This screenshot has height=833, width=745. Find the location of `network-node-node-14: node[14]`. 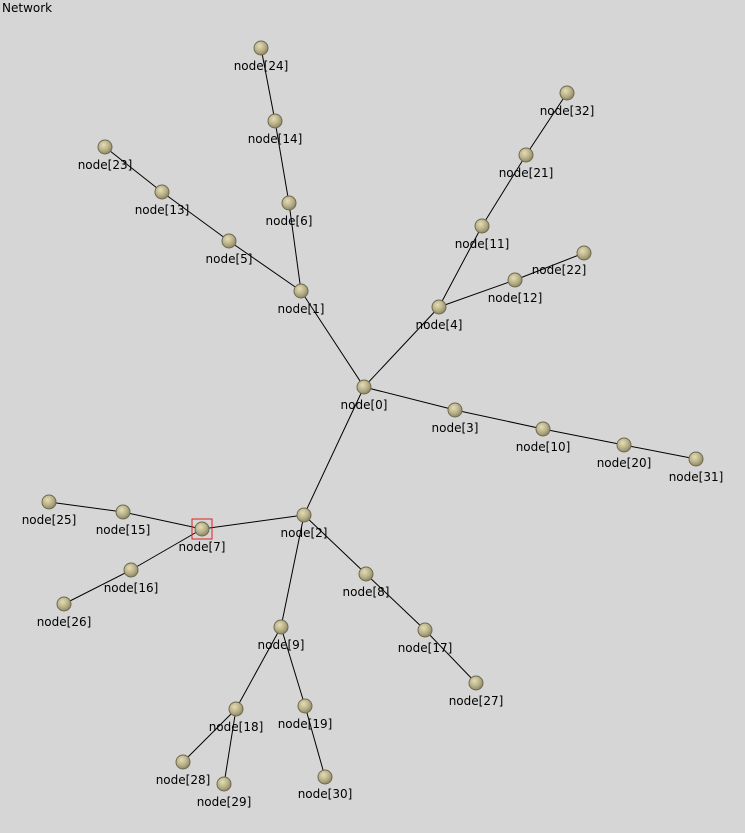

network-node-node-14: node[14] is located at coordinates (275, 129).